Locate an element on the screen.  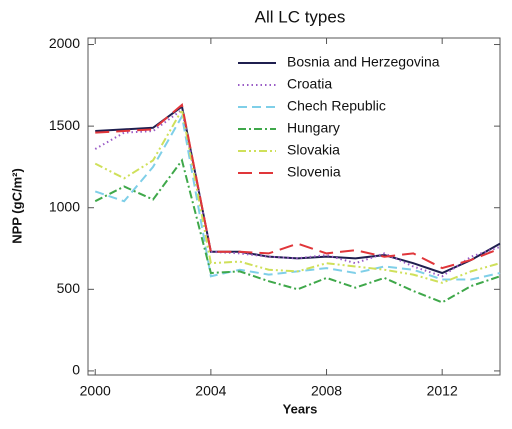
legend-label: Slovenia is located at coordinates (314, 172).